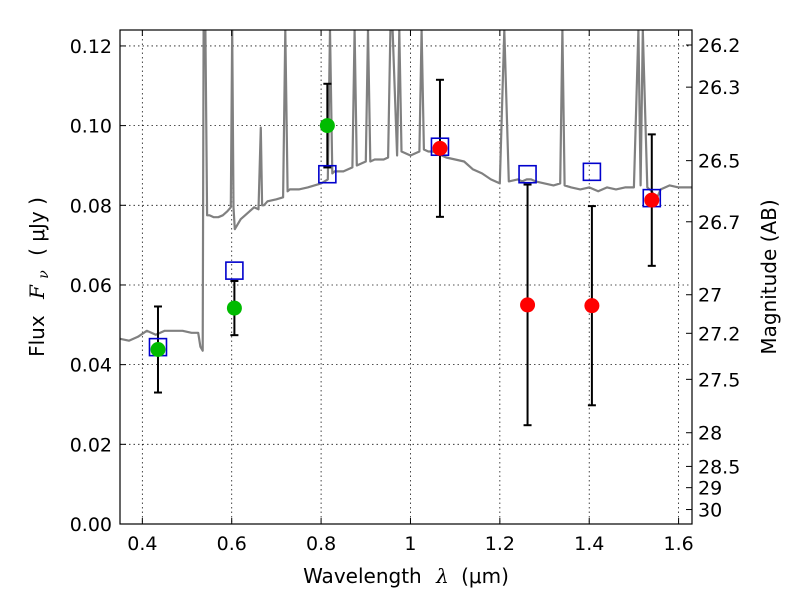 This screenshot has width=800, height=600. I want to click on y2-tick-label: 28.5, so click(719, 467).